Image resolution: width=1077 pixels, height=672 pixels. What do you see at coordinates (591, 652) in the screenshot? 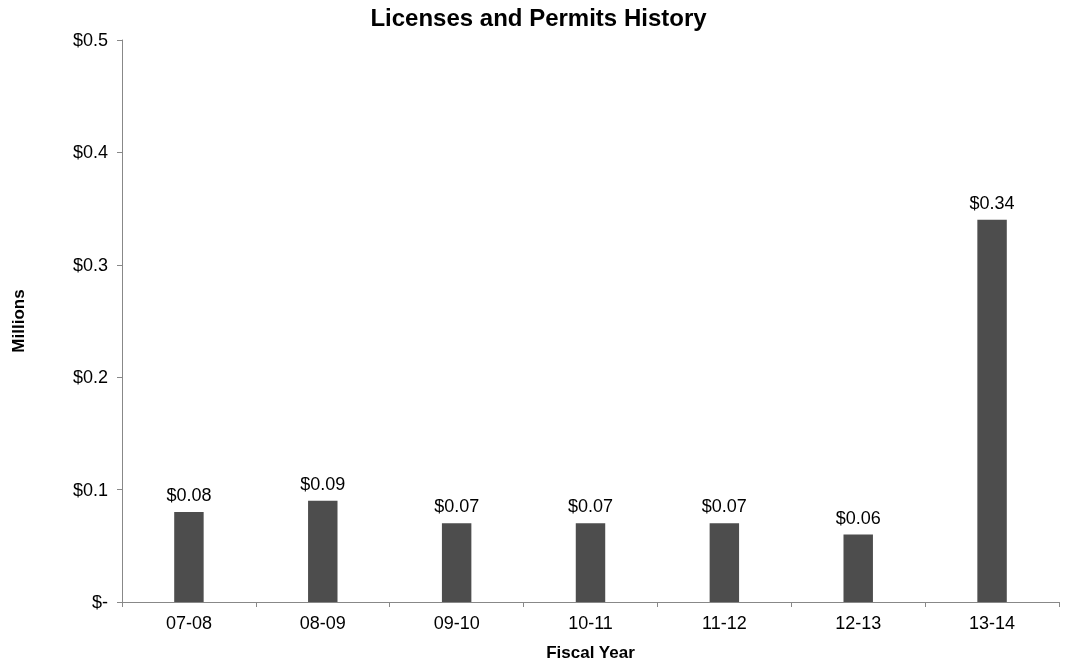
I see `x-axis-title: Fiscal Year` at bounding box center [591, 652].